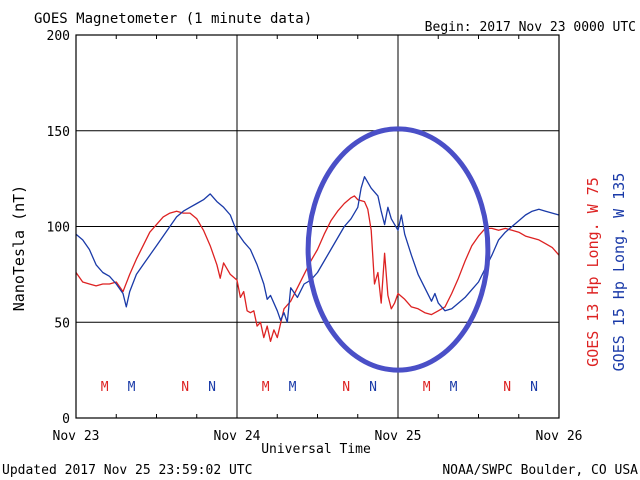  What do you see at coordinates (316, 449) in the screenshot?
I see `x-axis-label: Universal Time` at bounding box center [316, 449].